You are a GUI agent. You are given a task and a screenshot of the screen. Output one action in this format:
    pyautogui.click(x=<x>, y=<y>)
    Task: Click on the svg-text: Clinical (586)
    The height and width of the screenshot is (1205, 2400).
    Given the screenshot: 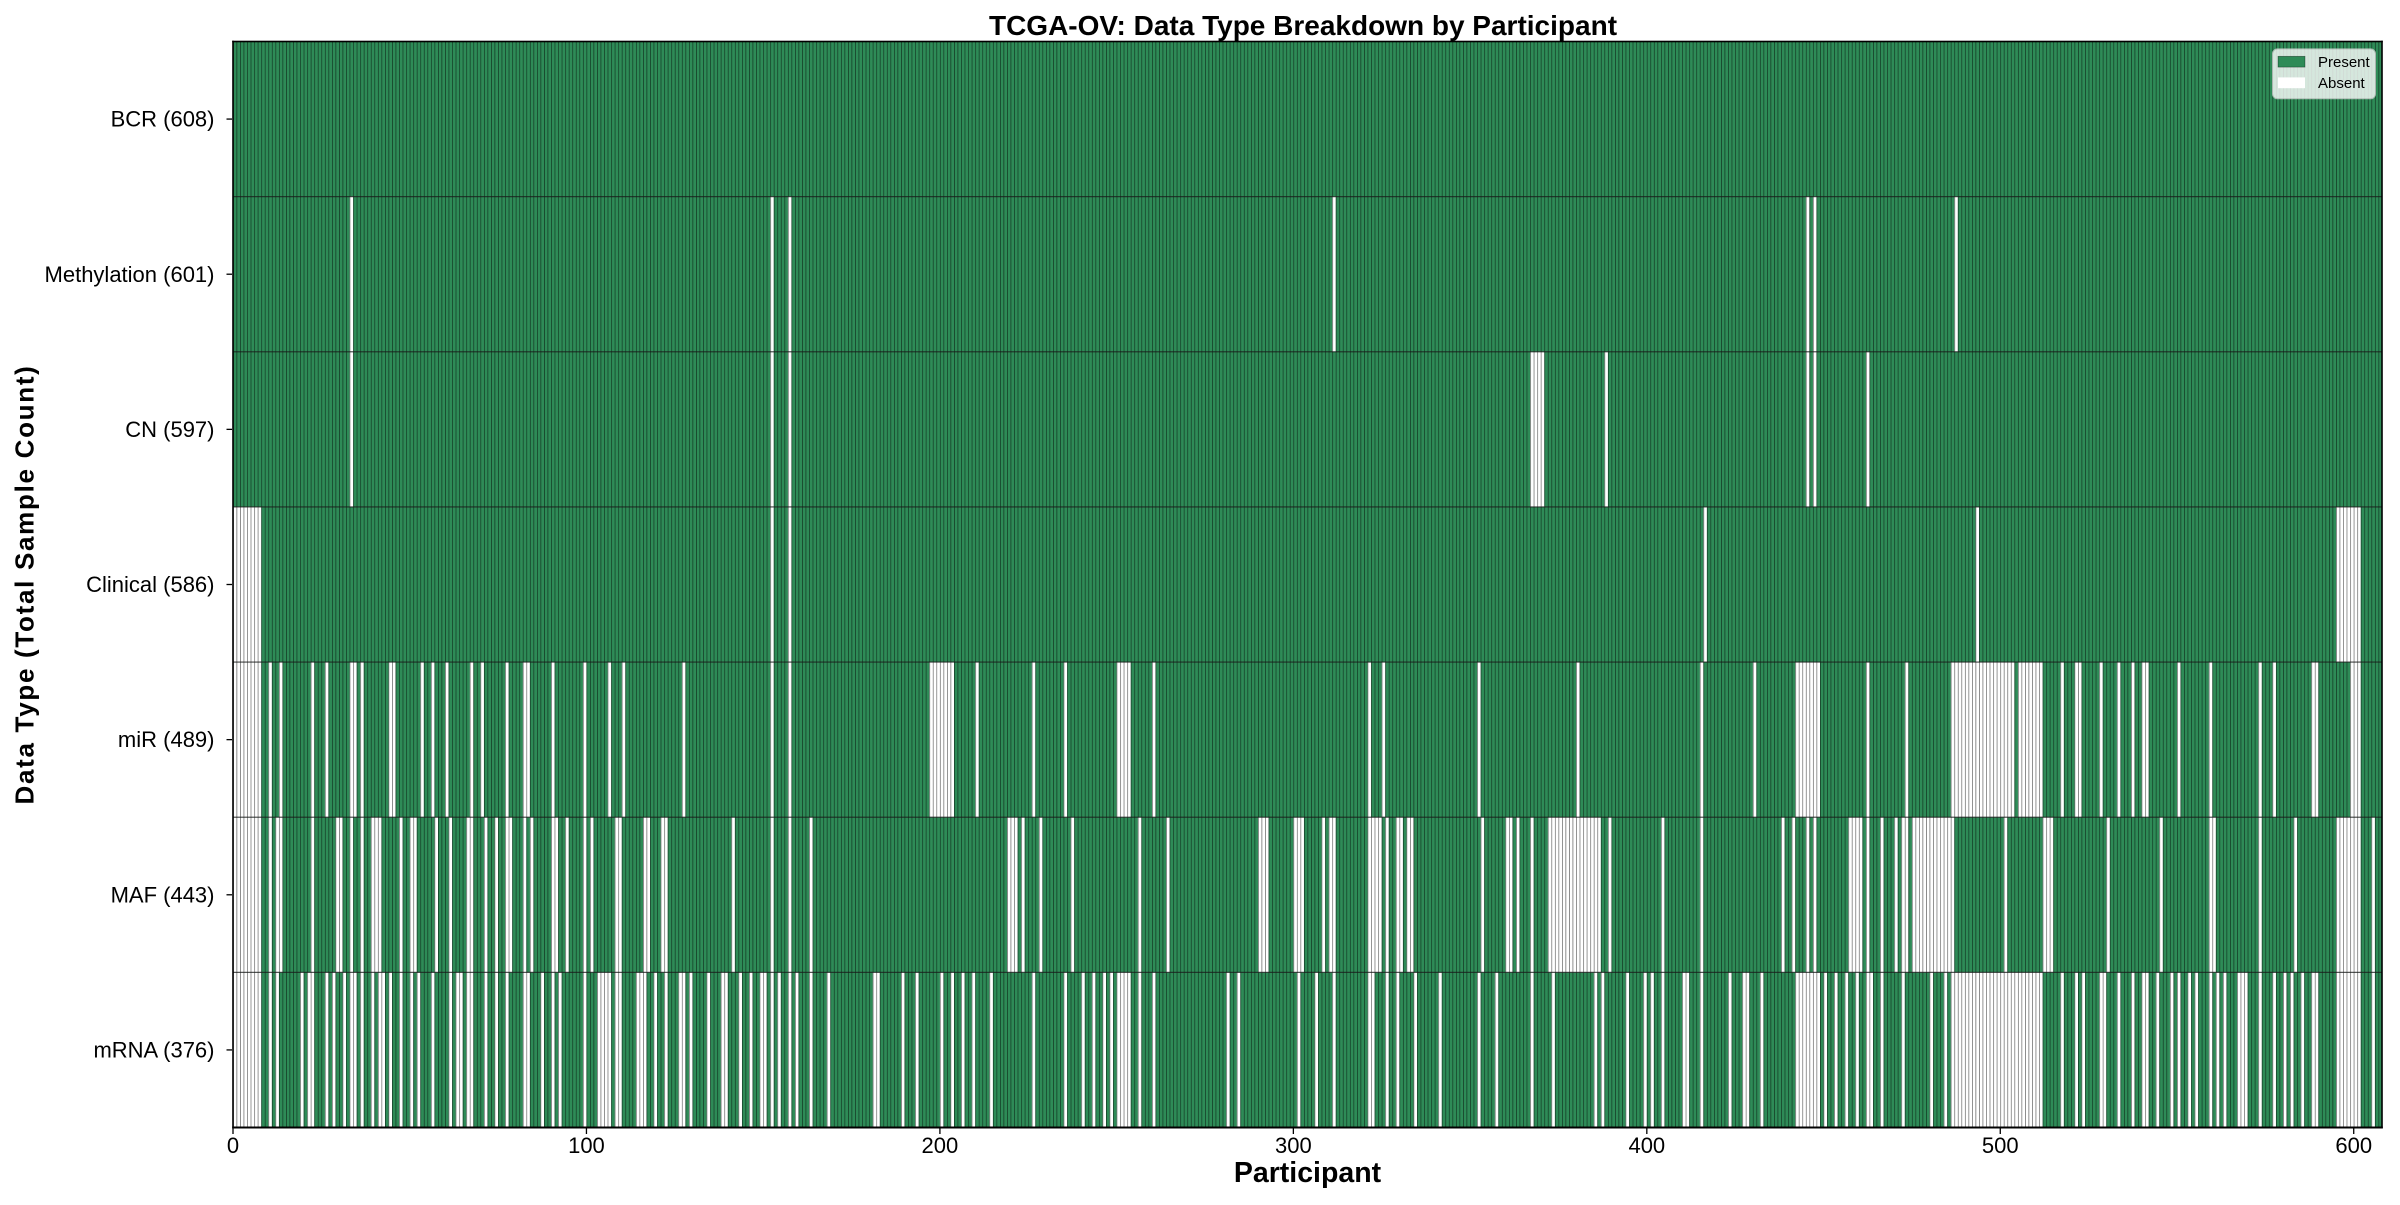 What is the action you would take?
    pyautogui.click(x=150, y=584)
    